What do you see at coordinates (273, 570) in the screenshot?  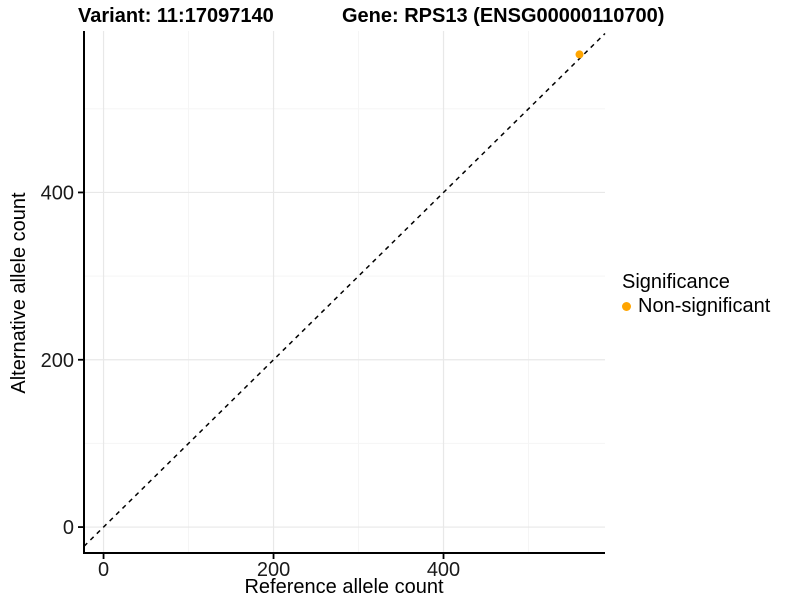 I see `x-tick-label: 200` at bounding box center [273, 570].